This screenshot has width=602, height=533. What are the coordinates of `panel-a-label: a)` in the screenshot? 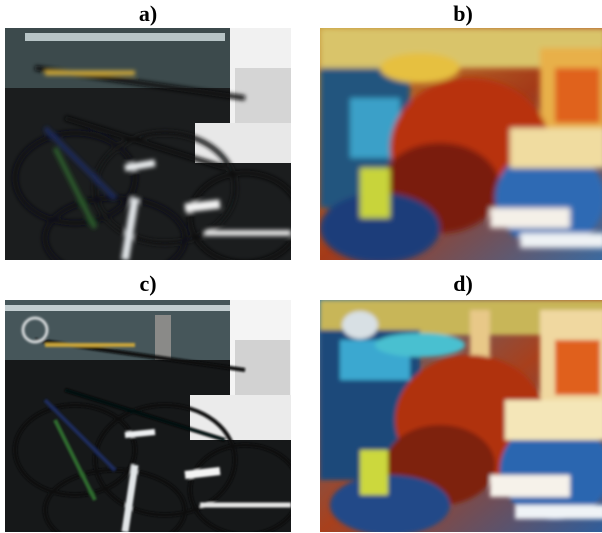 It's located at (148, 13).